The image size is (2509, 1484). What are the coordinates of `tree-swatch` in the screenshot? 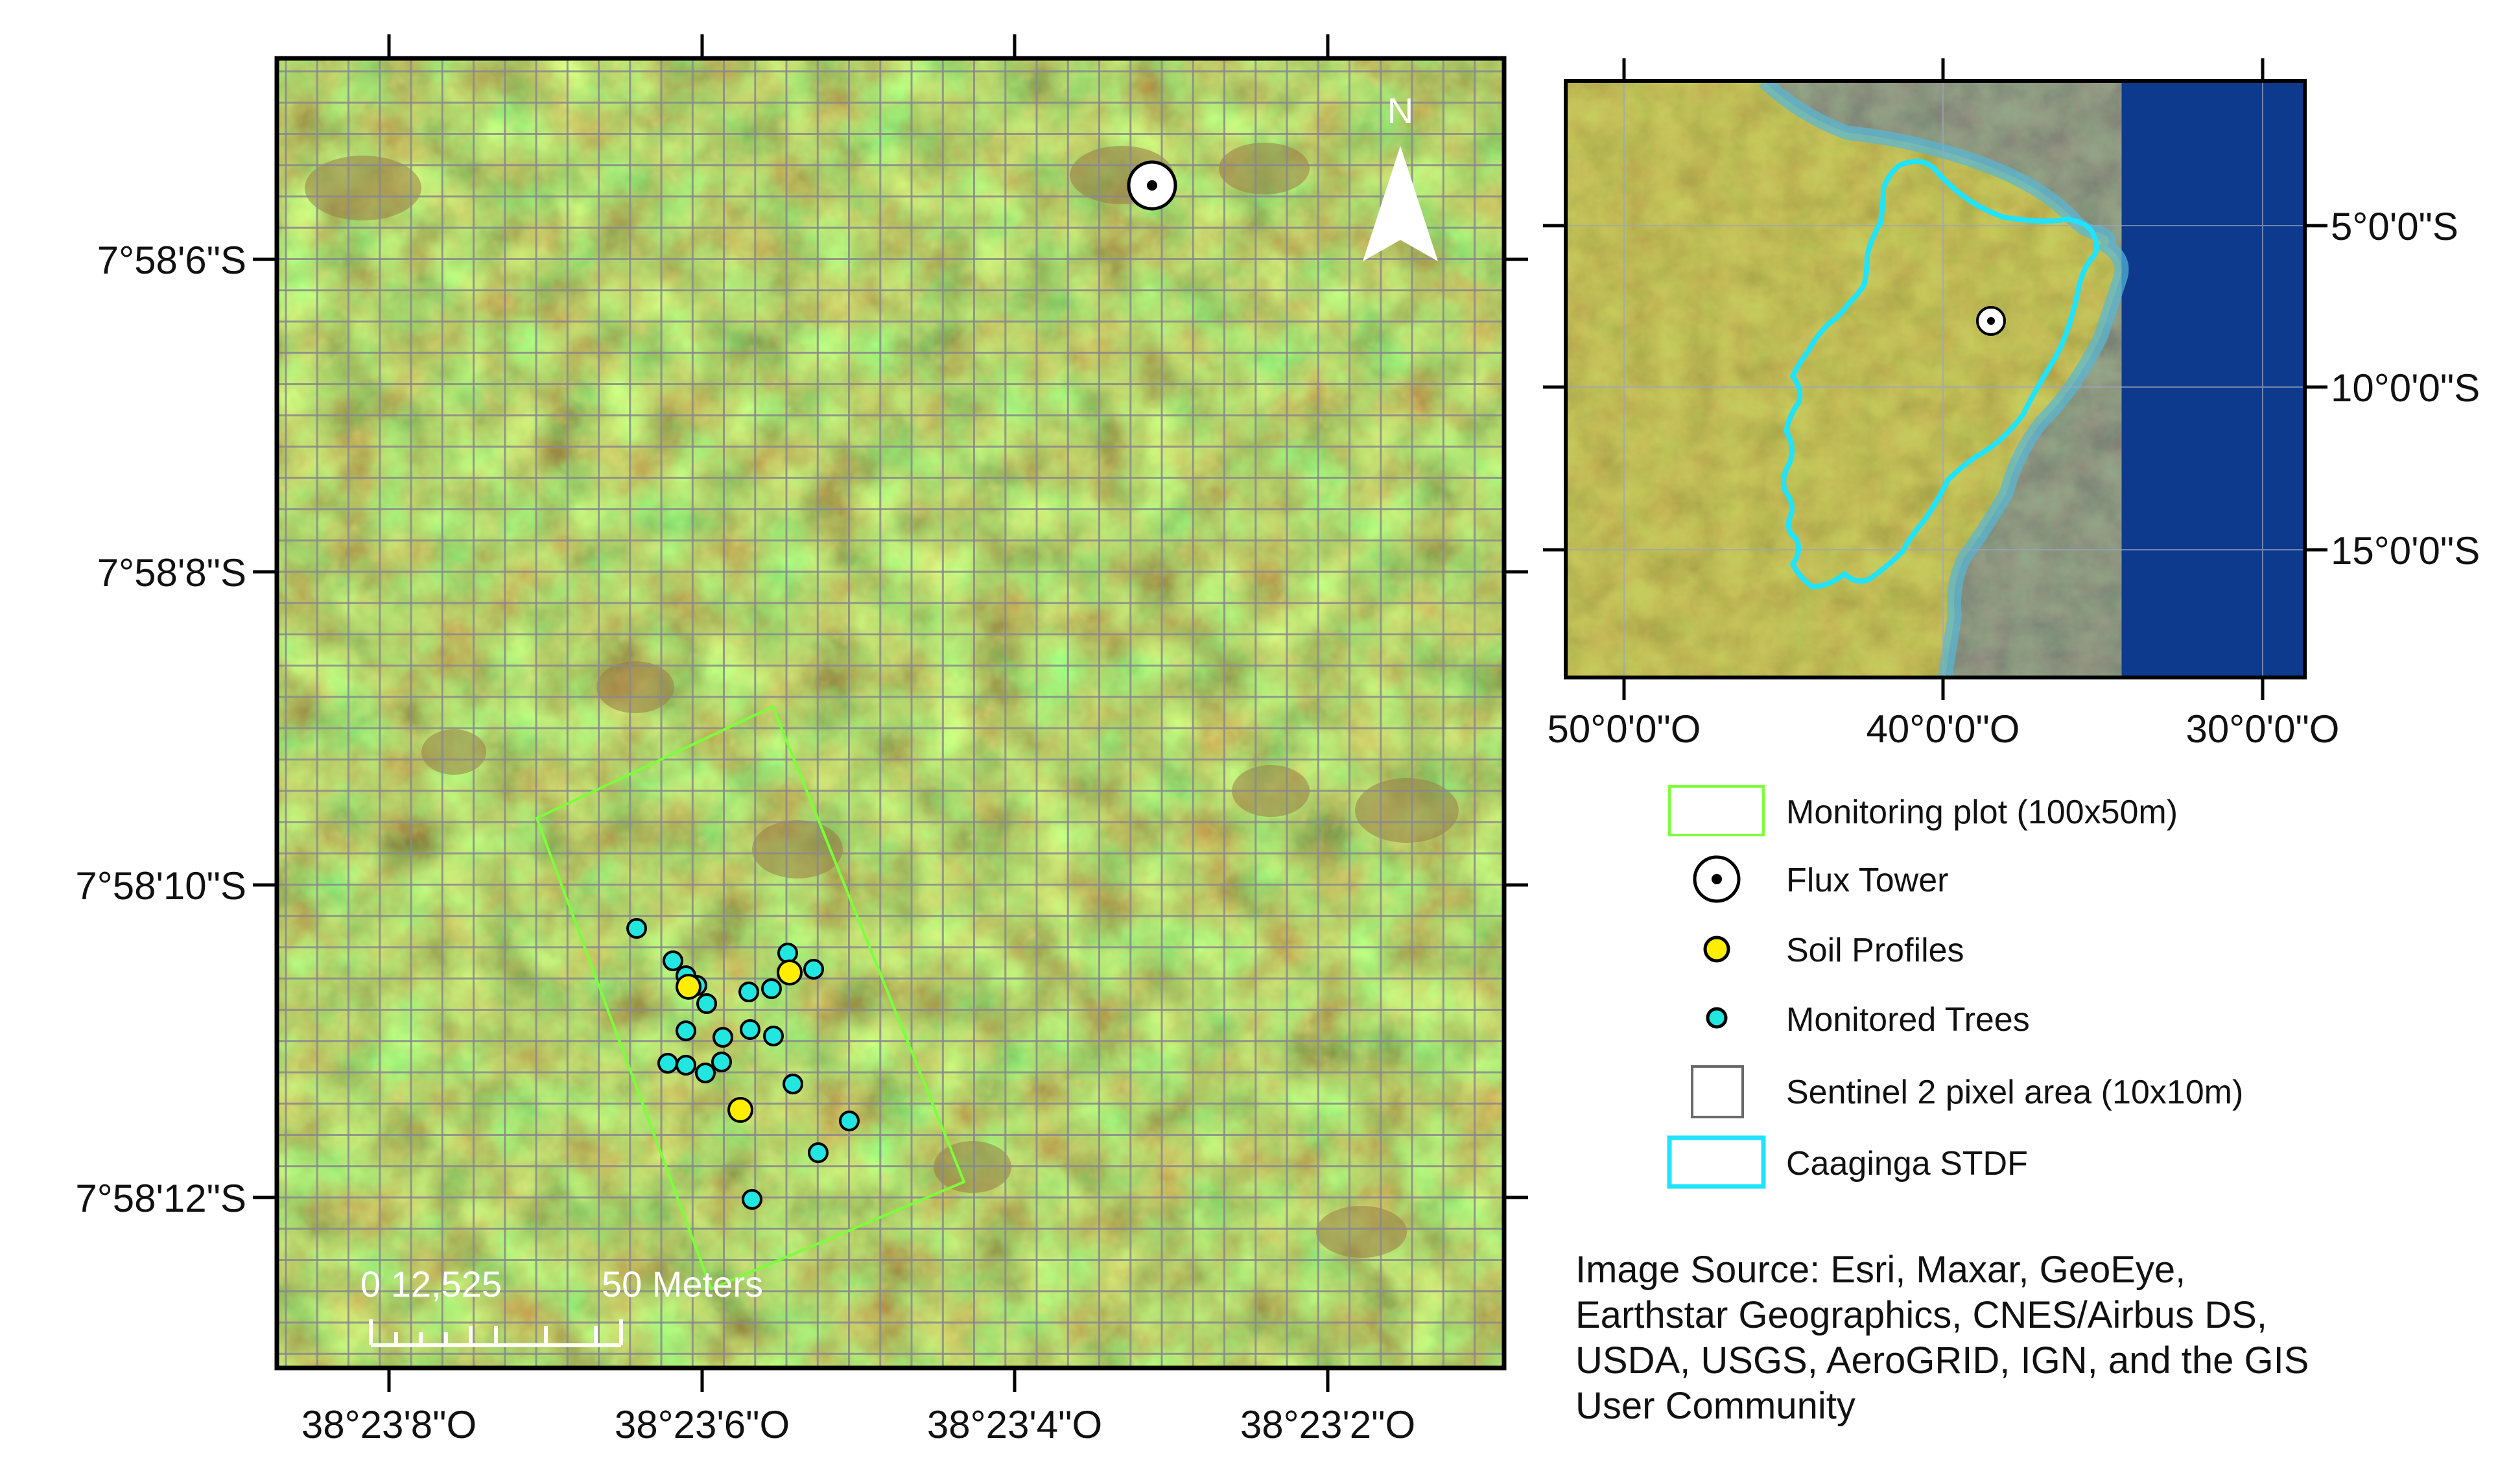 It's located at (1717, 1018).